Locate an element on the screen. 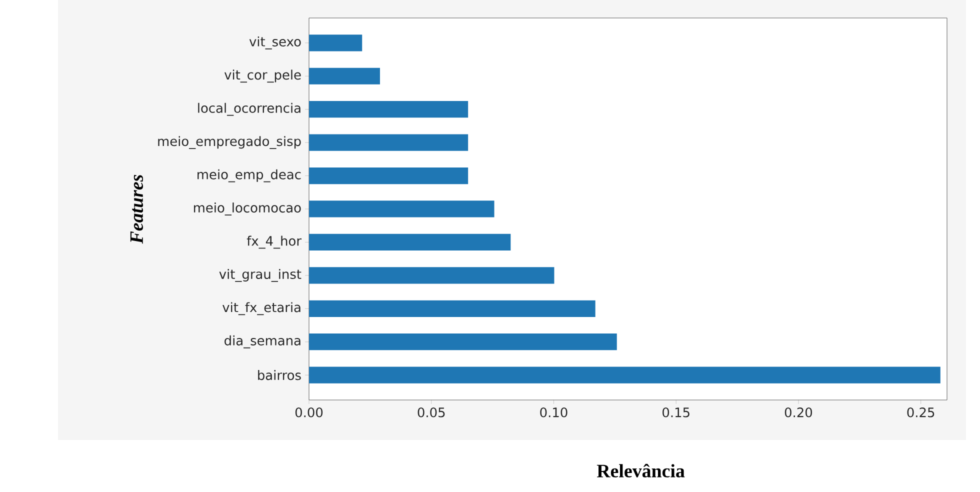 This screenshot has height=492, width=980. y-tick-label: vit_fx_etaria is located at coordinates (261, 309).